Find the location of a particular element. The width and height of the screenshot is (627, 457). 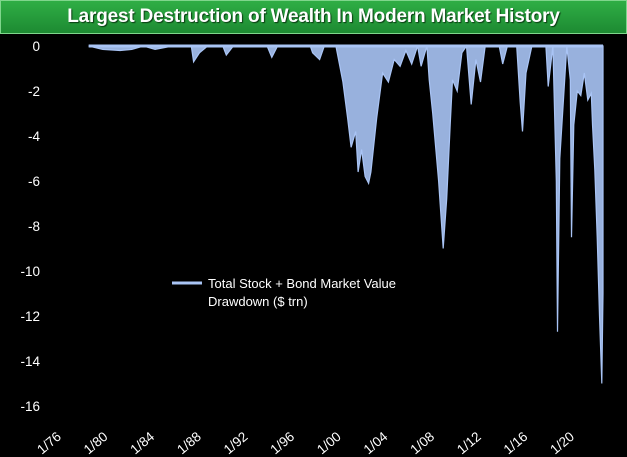

x-tick-label: 1/80 is located at coordinates (96, 443).